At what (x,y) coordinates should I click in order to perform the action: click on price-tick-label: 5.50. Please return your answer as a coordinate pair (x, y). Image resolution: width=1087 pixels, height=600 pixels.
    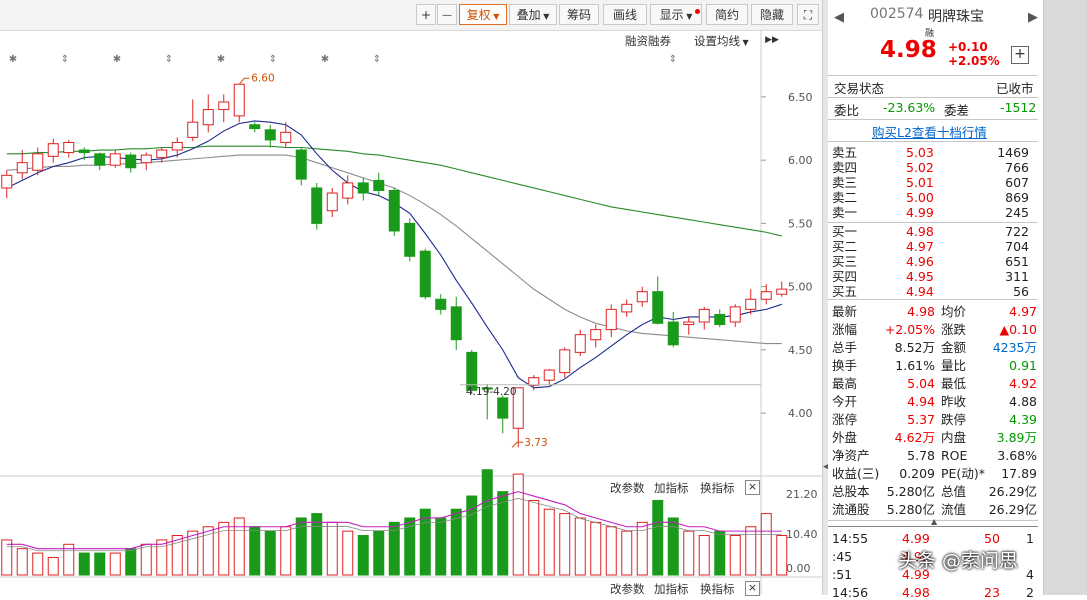
    Looking at the image, I should click on (800, 223).